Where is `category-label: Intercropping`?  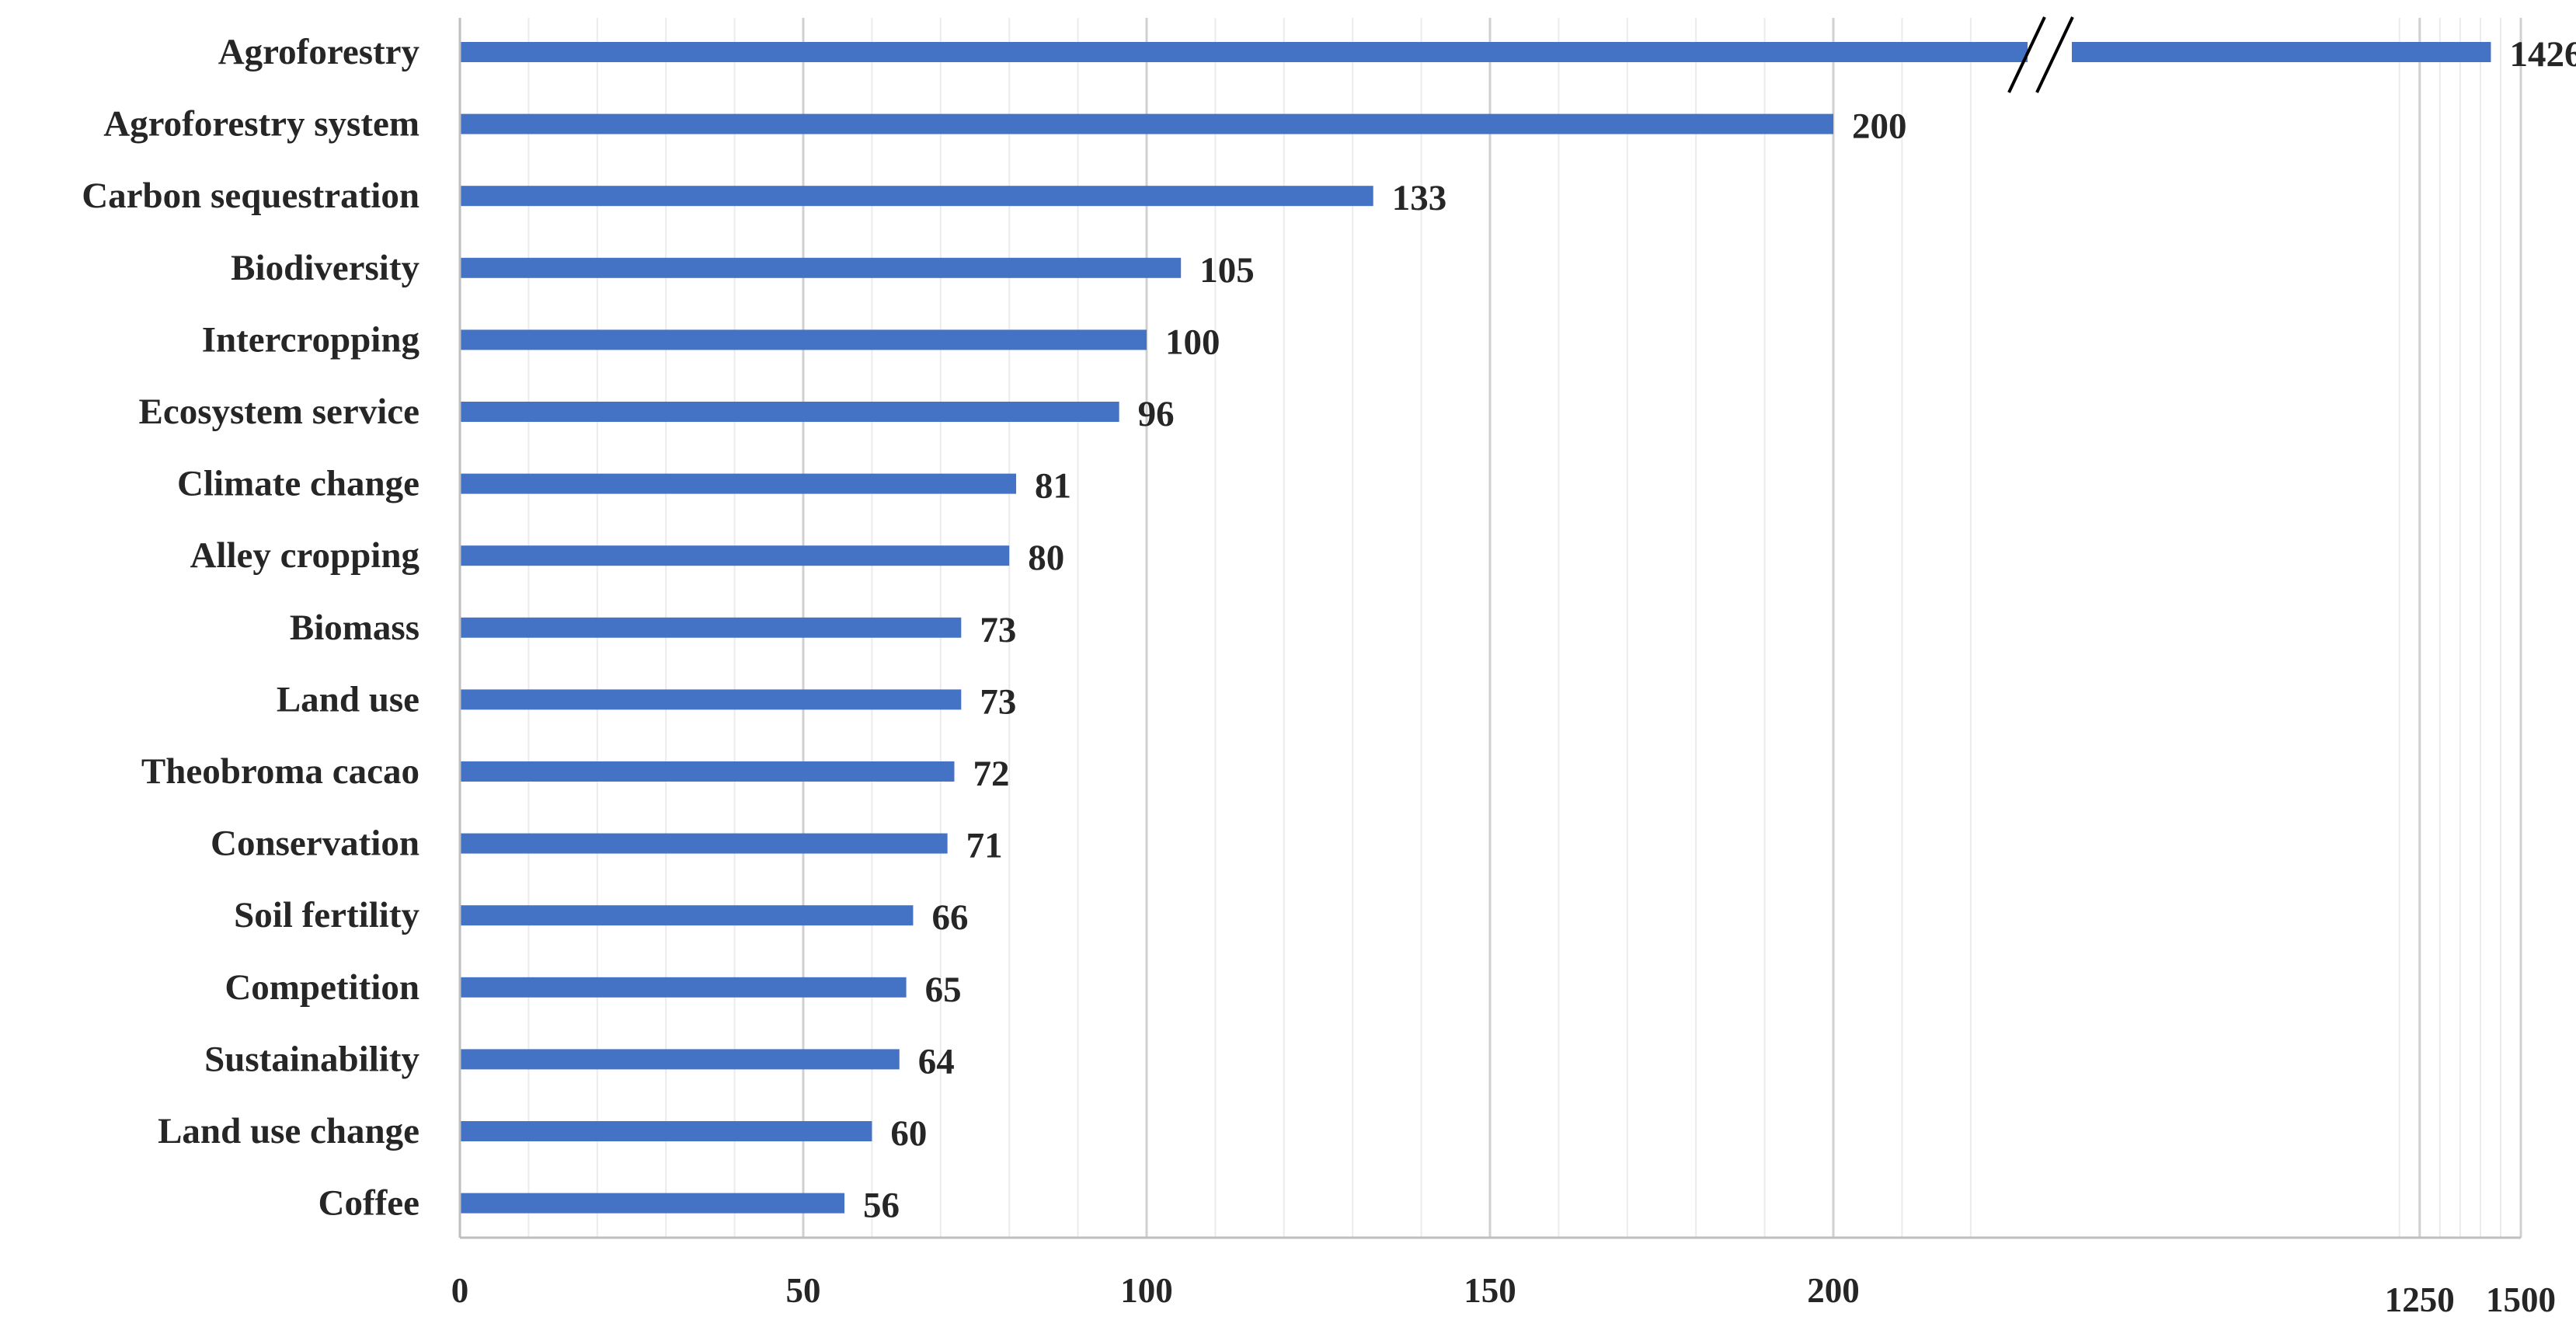
category-label: Intercropping is located at coordinates (311, 340).